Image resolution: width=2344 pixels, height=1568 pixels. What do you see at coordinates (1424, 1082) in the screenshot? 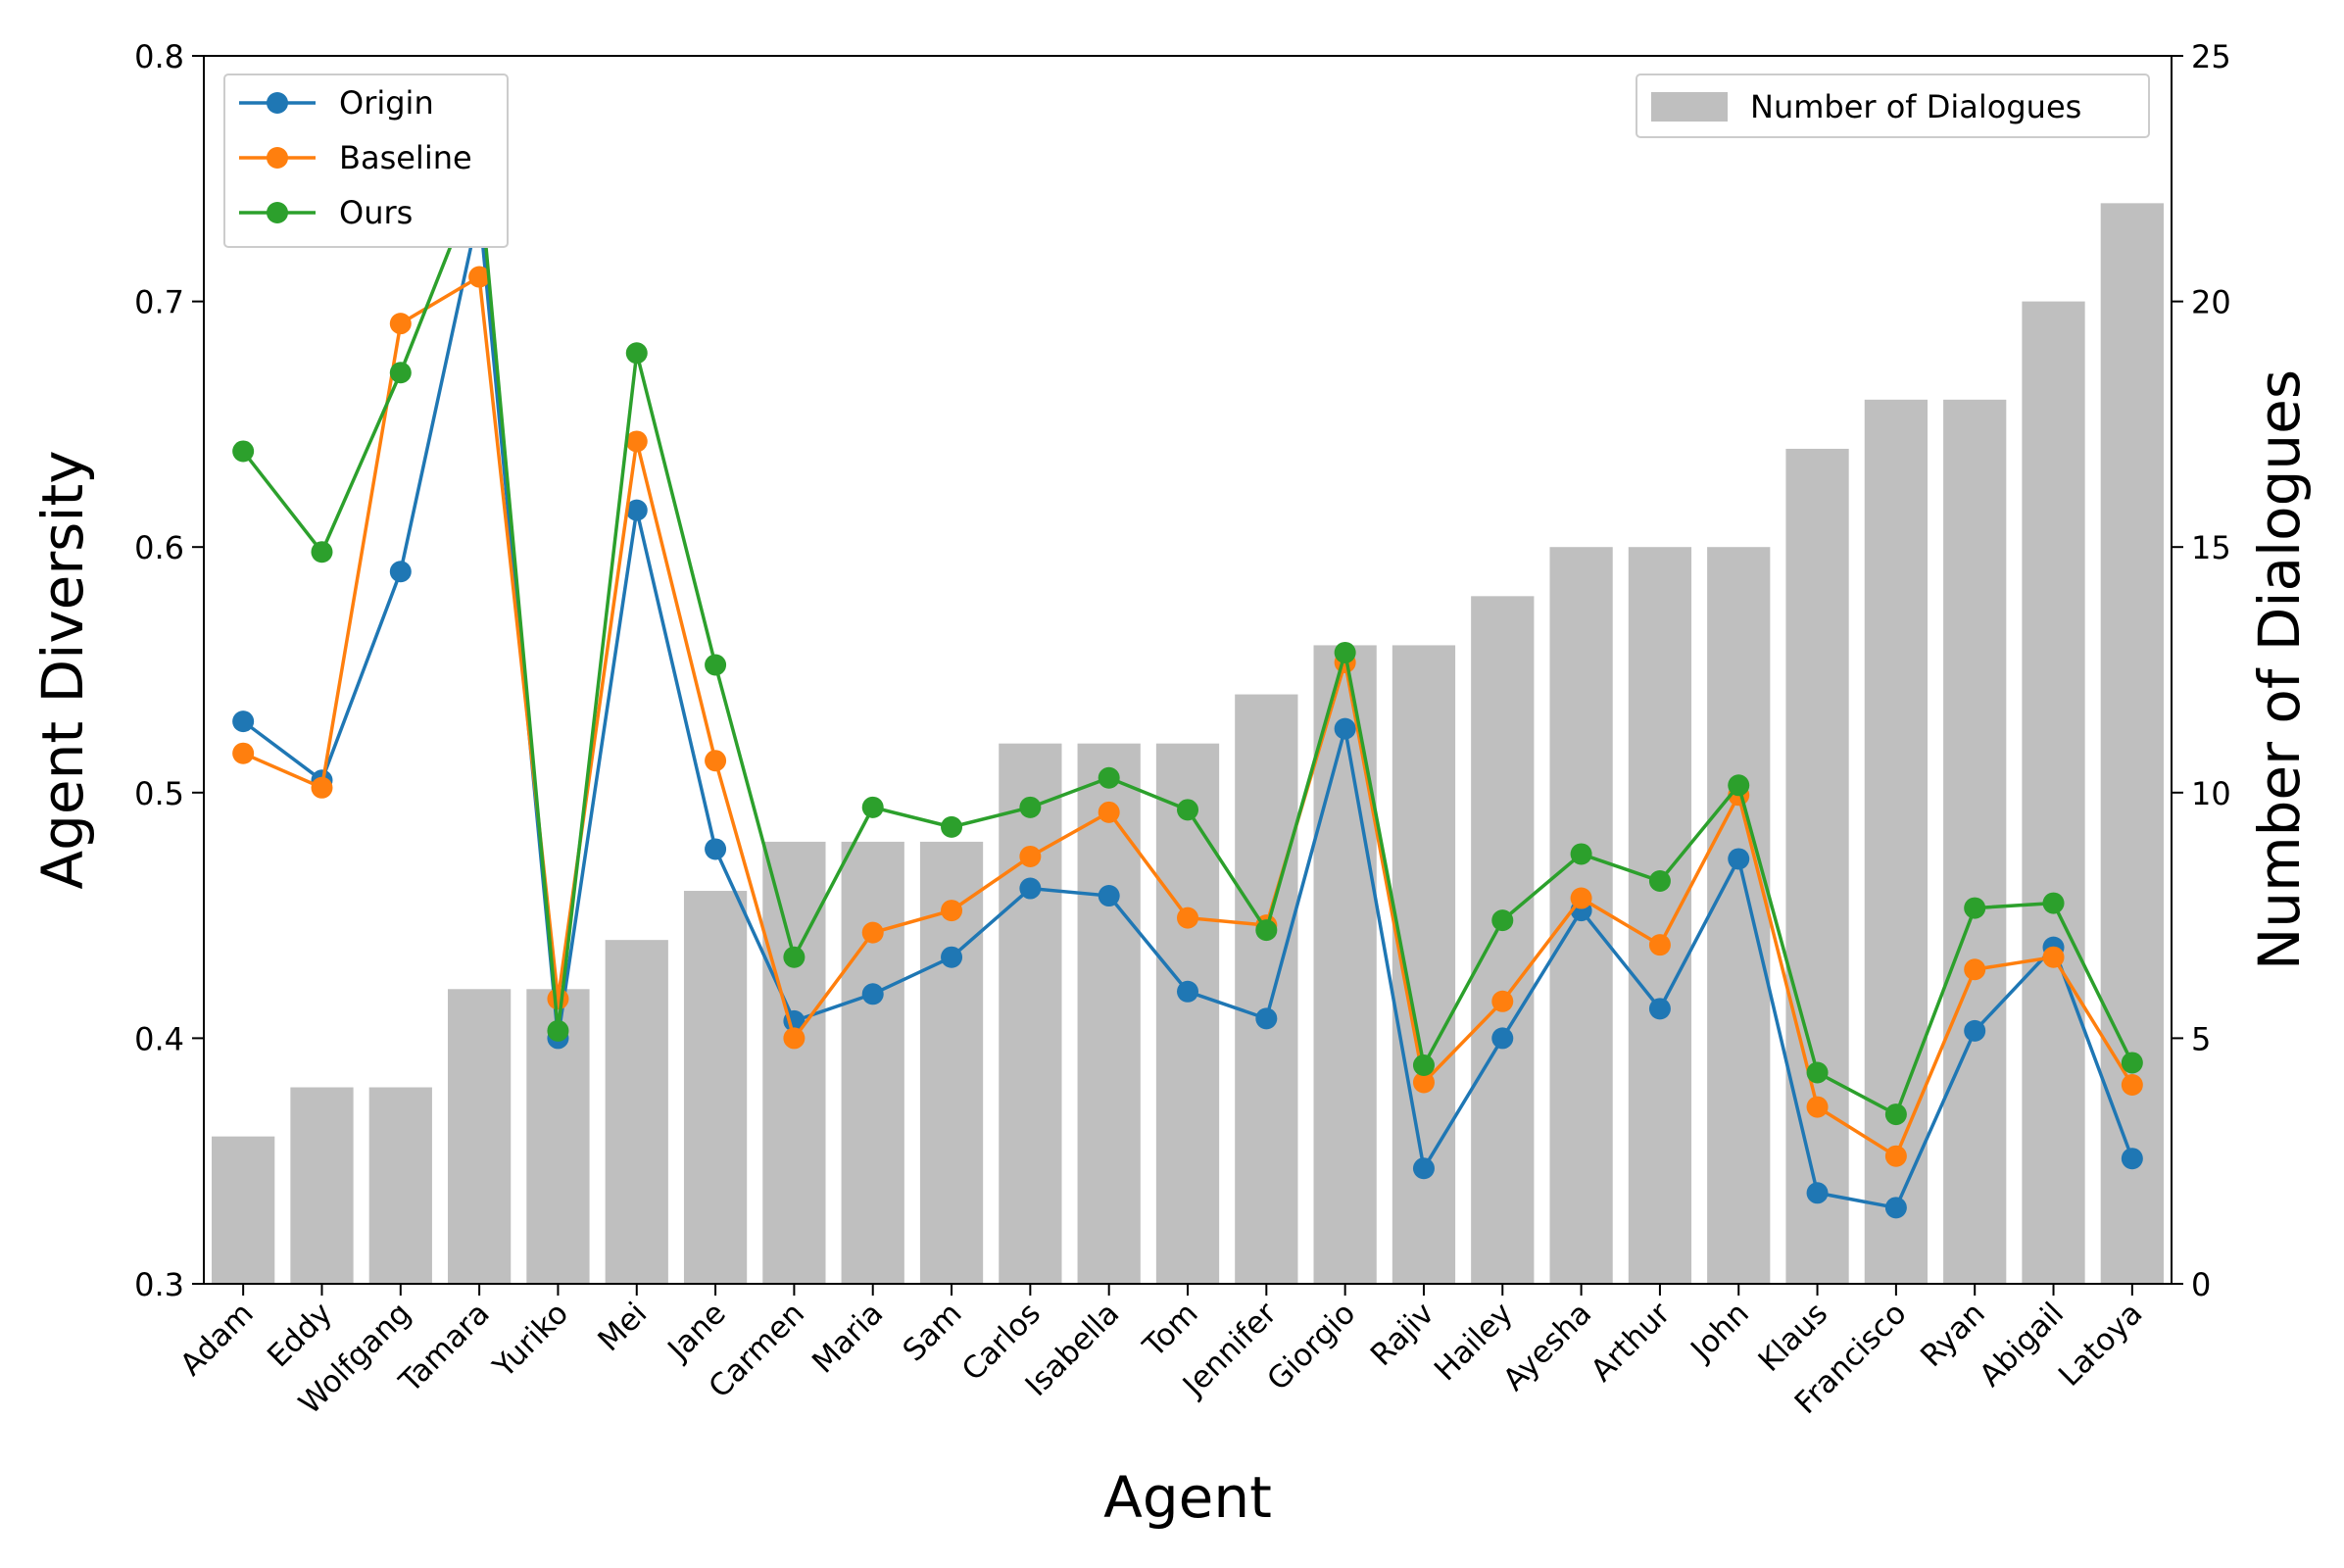
I see `point-baseline-rajiv` at bounding box center [1424, 1082].